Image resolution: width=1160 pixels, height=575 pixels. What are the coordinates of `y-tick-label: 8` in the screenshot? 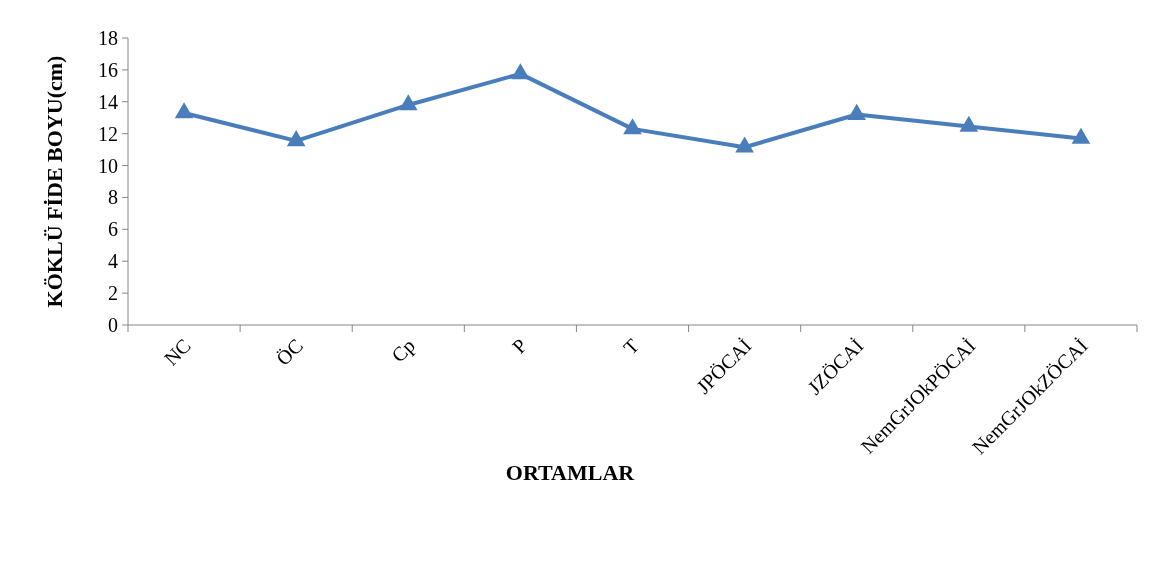 It's located at (113, 197).